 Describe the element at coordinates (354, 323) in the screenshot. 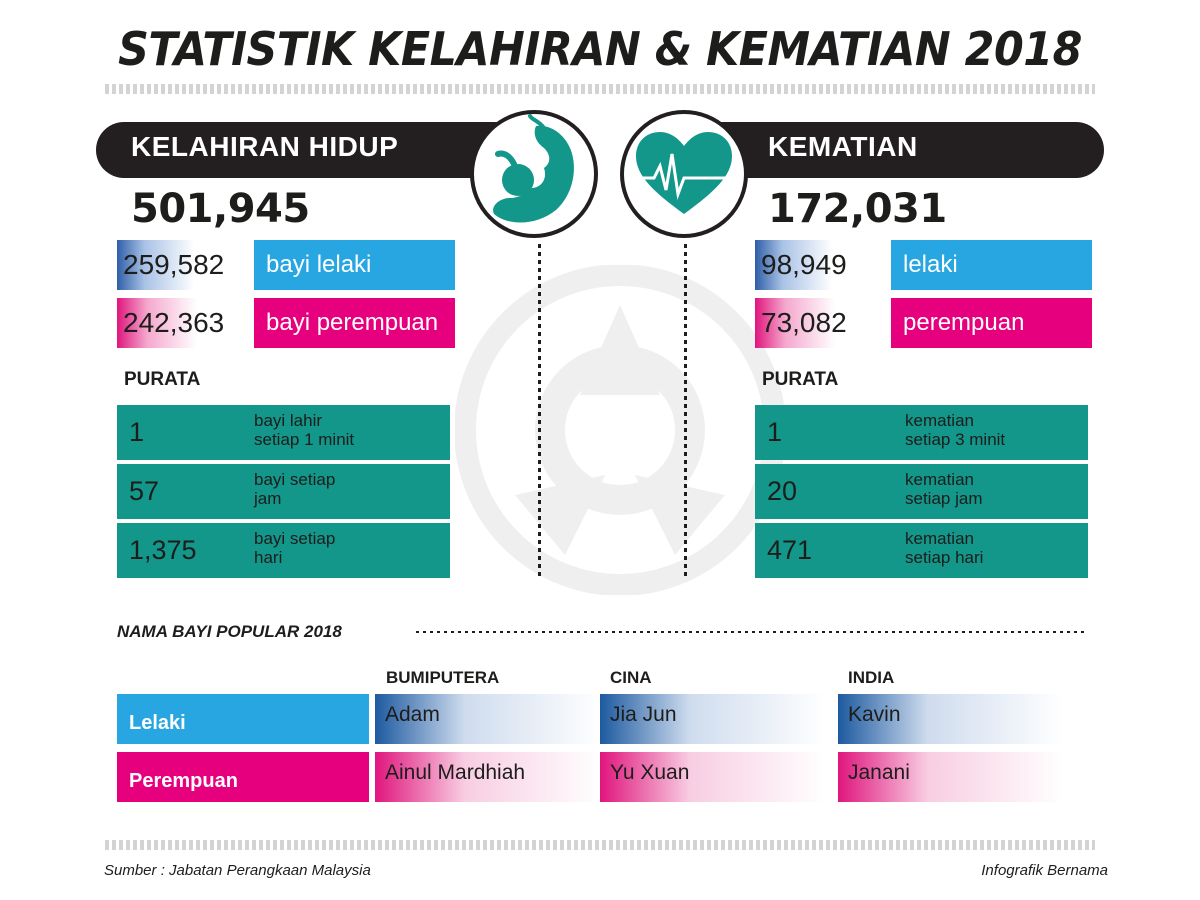

I see `births-female-label: bayi perempuan` at that location.